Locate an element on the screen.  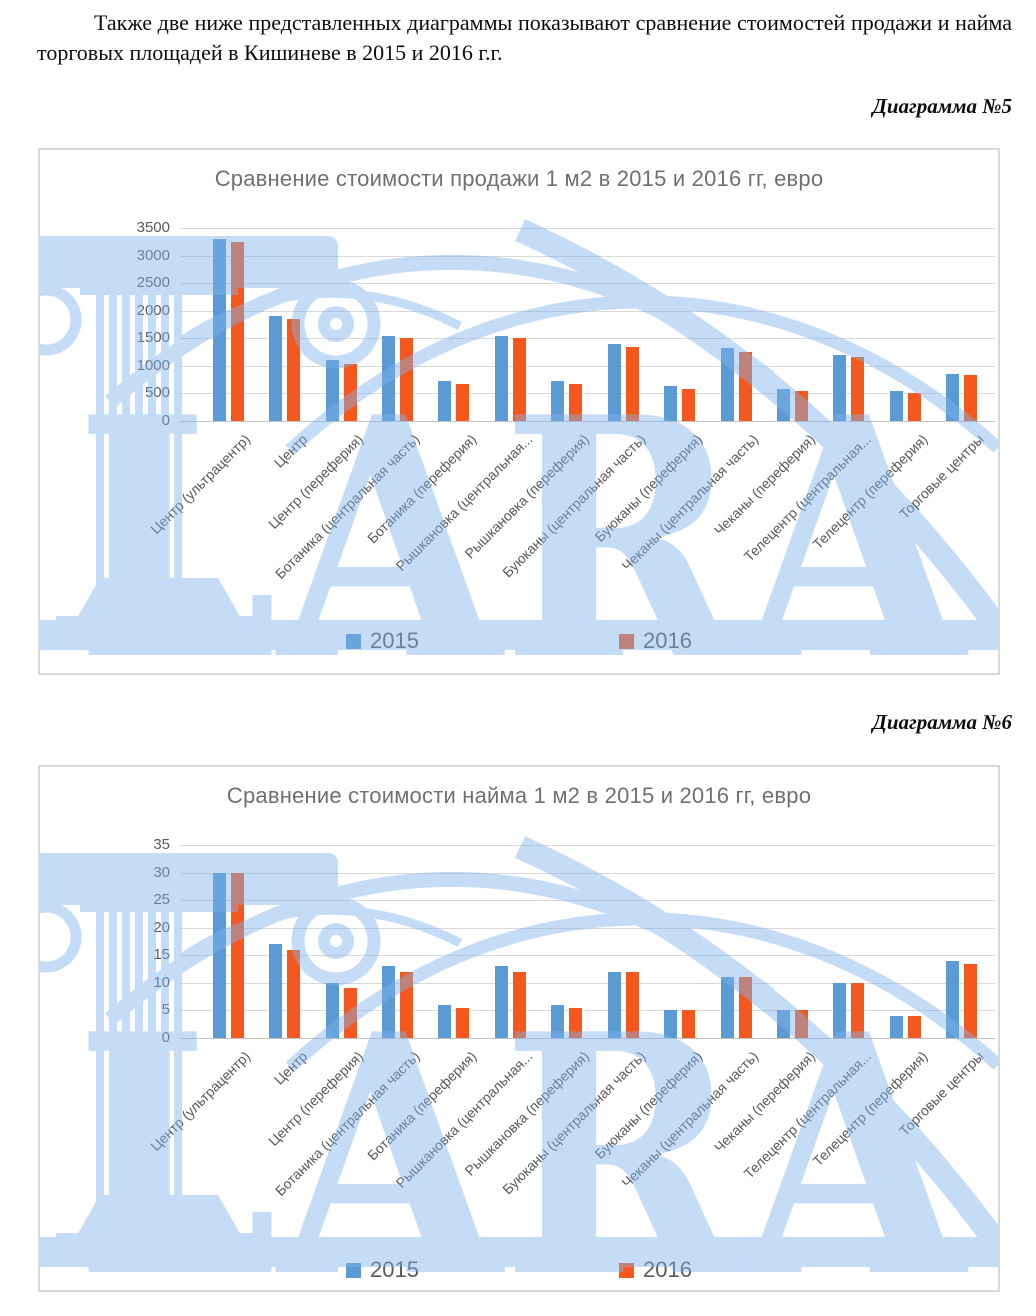
y-axis-tick-label: 2500 is located at coordinates (153, 283).